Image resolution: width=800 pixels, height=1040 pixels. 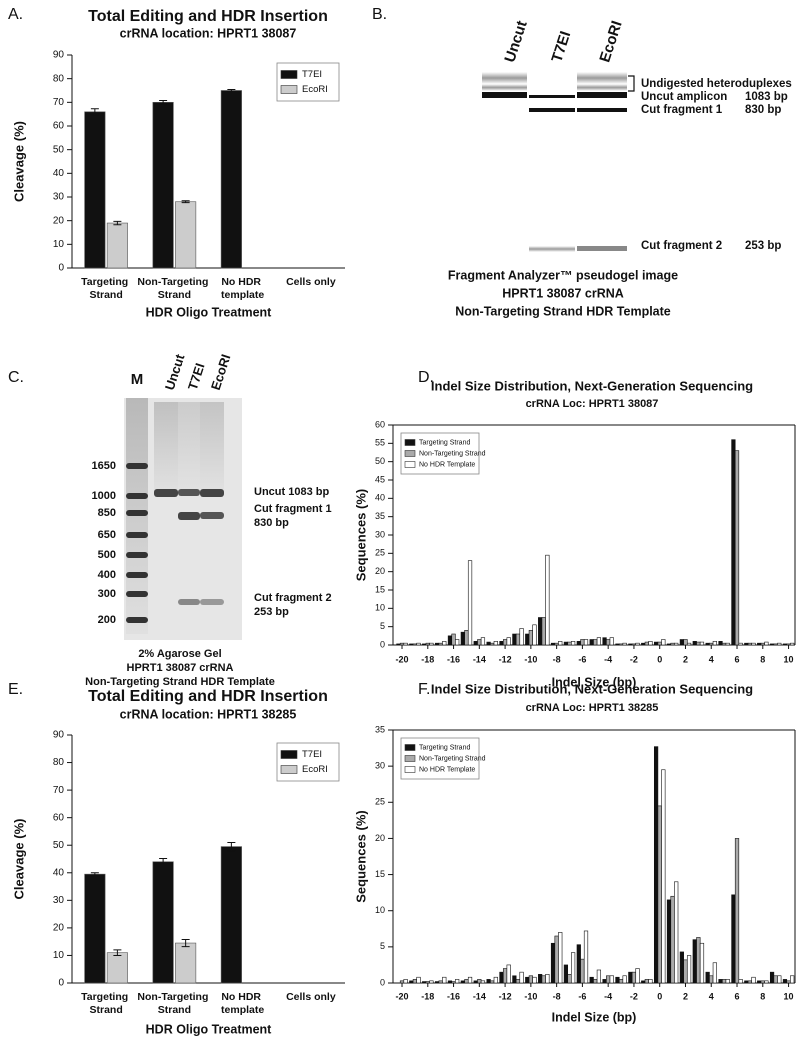 I want to click on legend-label: Non-Targeting Strand, so click(x=452, y=758).